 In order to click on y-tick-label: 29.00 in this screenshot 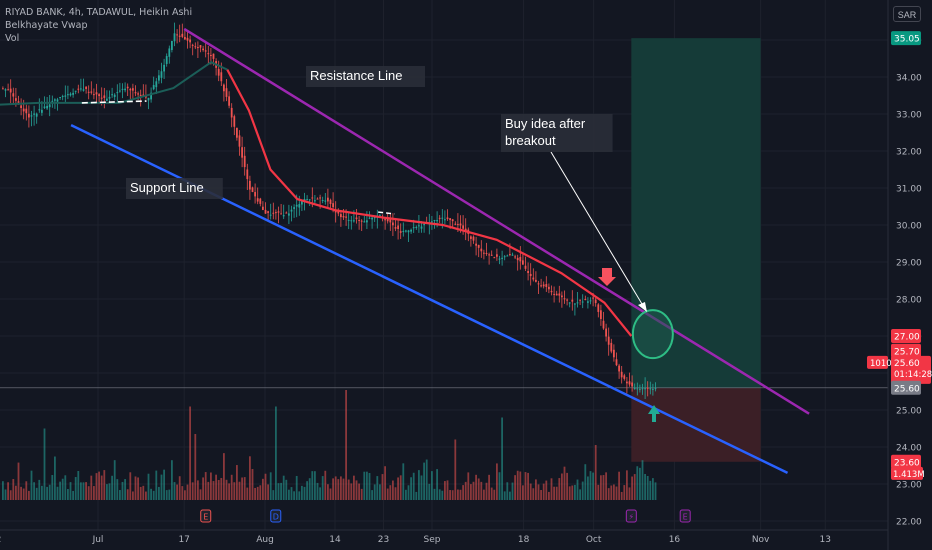, I will do `click(909, 264)`.